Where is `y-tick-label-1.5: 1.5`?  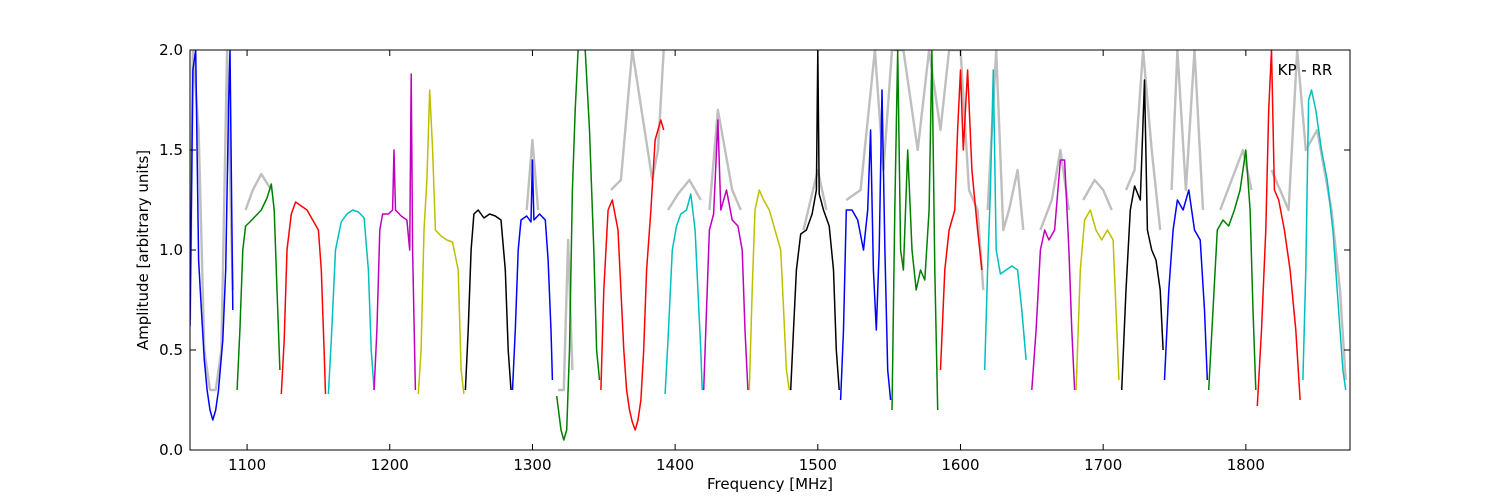 y-tick-label-1.5: 1.5 is located at coordinates (171, 150).